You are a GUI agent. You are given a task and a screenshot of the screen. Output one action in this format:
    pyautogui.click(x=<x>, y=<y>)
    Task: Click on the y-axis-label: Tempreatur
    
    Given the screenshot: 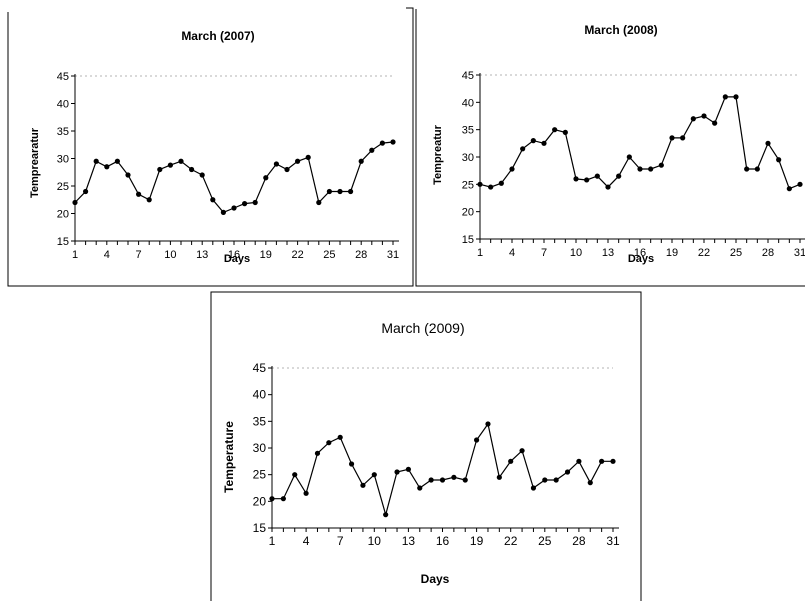 What is the action you would take?
    pyautogui.click(x=438, y=154)
    